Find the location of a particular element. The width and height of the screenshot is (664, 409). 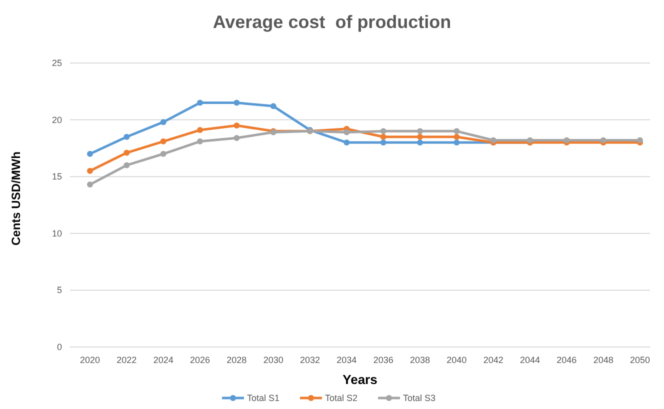

x-tick-label: 2034 is located at coordinates (346, 360).